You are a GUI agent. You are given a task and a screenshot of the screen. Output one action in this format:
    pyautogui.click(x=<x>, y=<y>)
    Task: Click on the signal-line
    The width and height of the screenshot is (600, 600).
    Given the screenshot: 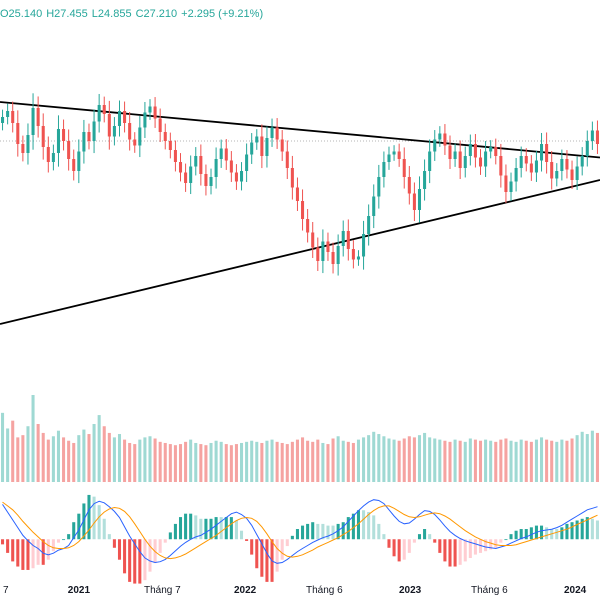 What is the action you would take?
    pyautogui.click(x=300, y=530)
    